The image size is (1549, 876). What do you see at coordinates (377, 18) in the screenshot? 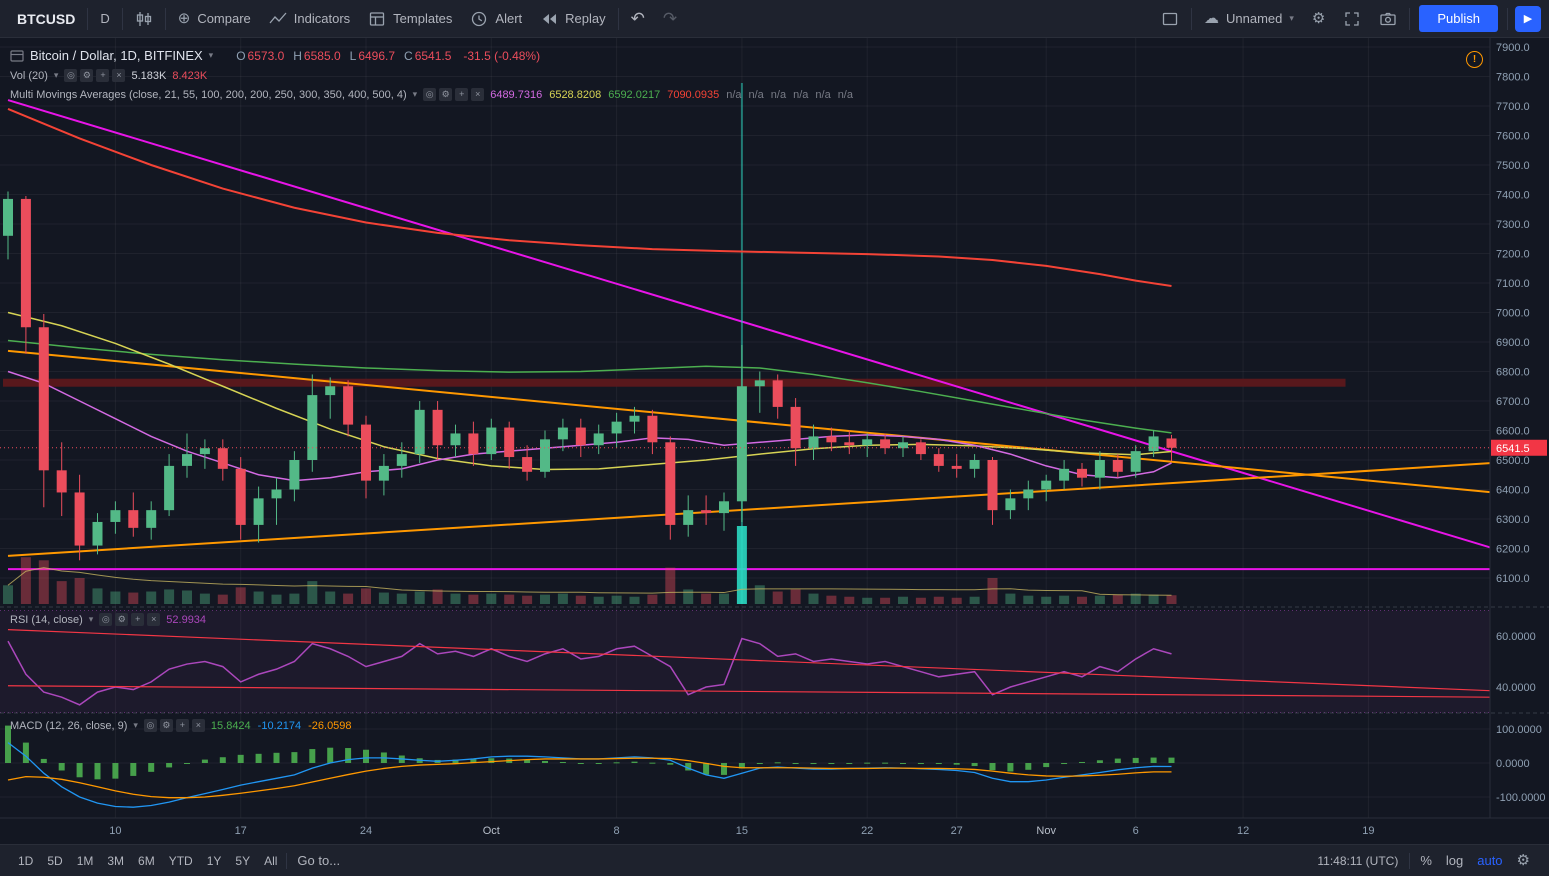
I see `templates-icon` at bounding box center [377, 18].